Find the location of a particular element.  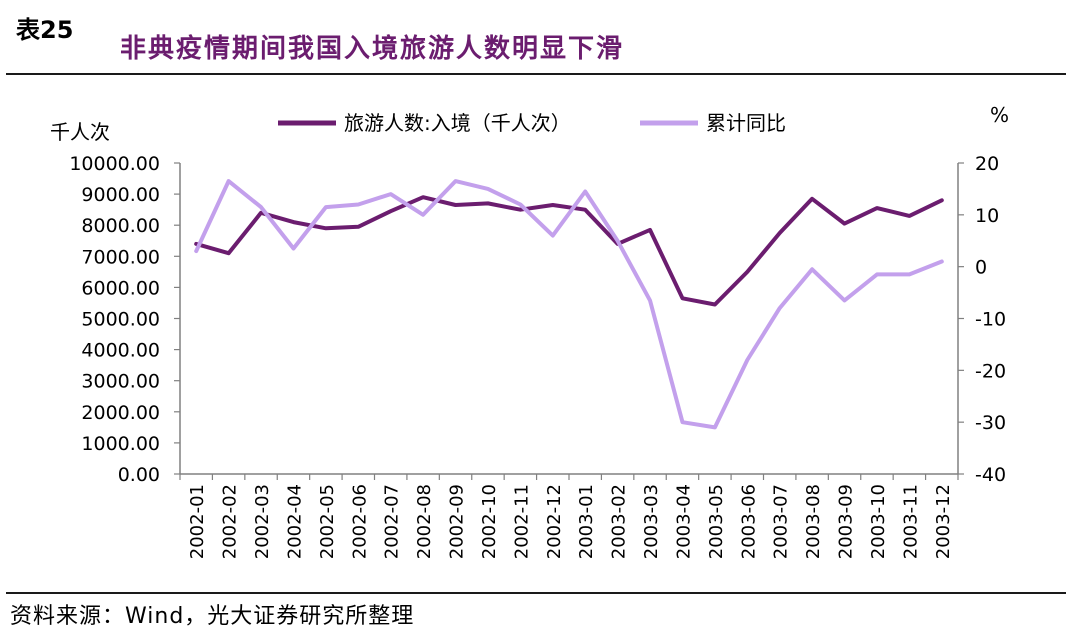

x-tick-label: 2002-01 is located at coordinates (197, 521).